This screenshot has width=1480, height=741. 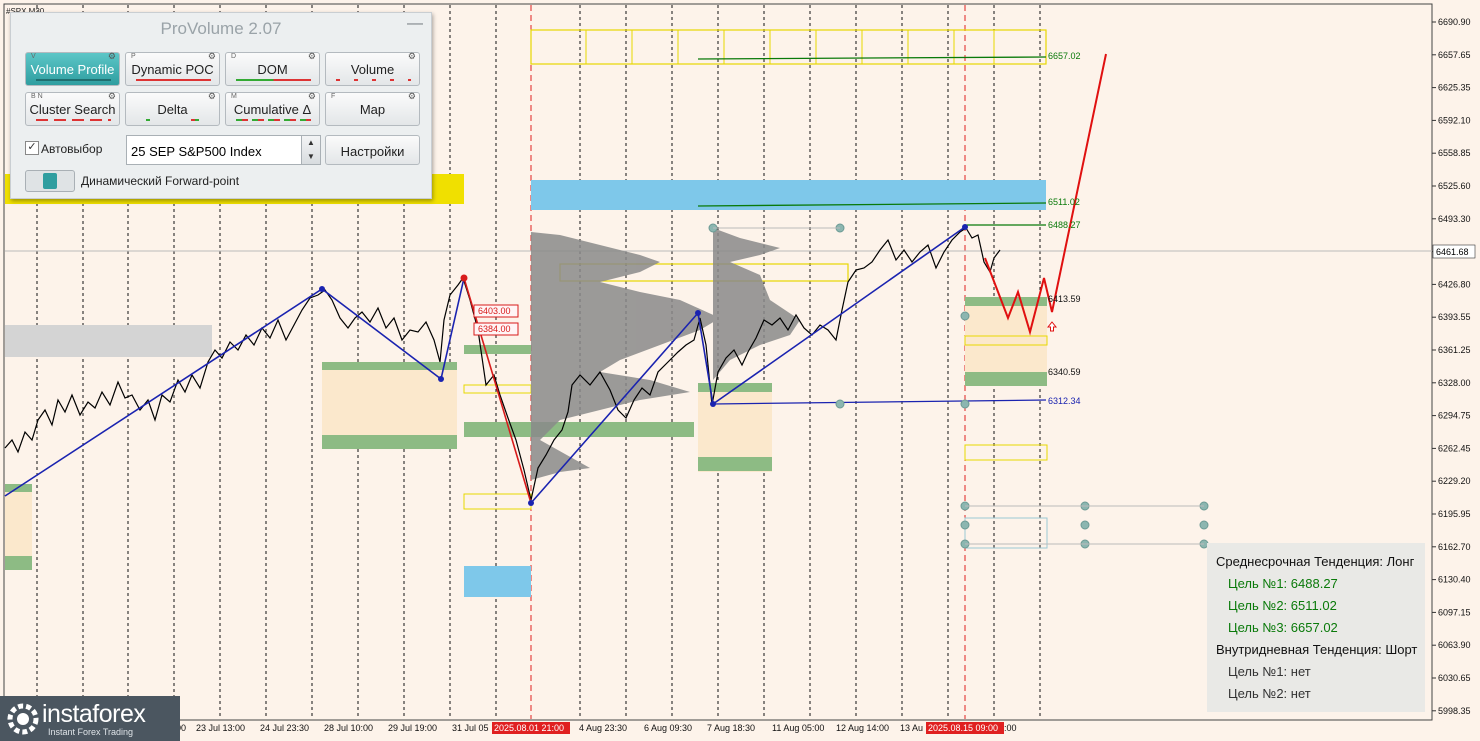 I want to click on level-label-6340: 6340.59, so click(x=1064, y=372).